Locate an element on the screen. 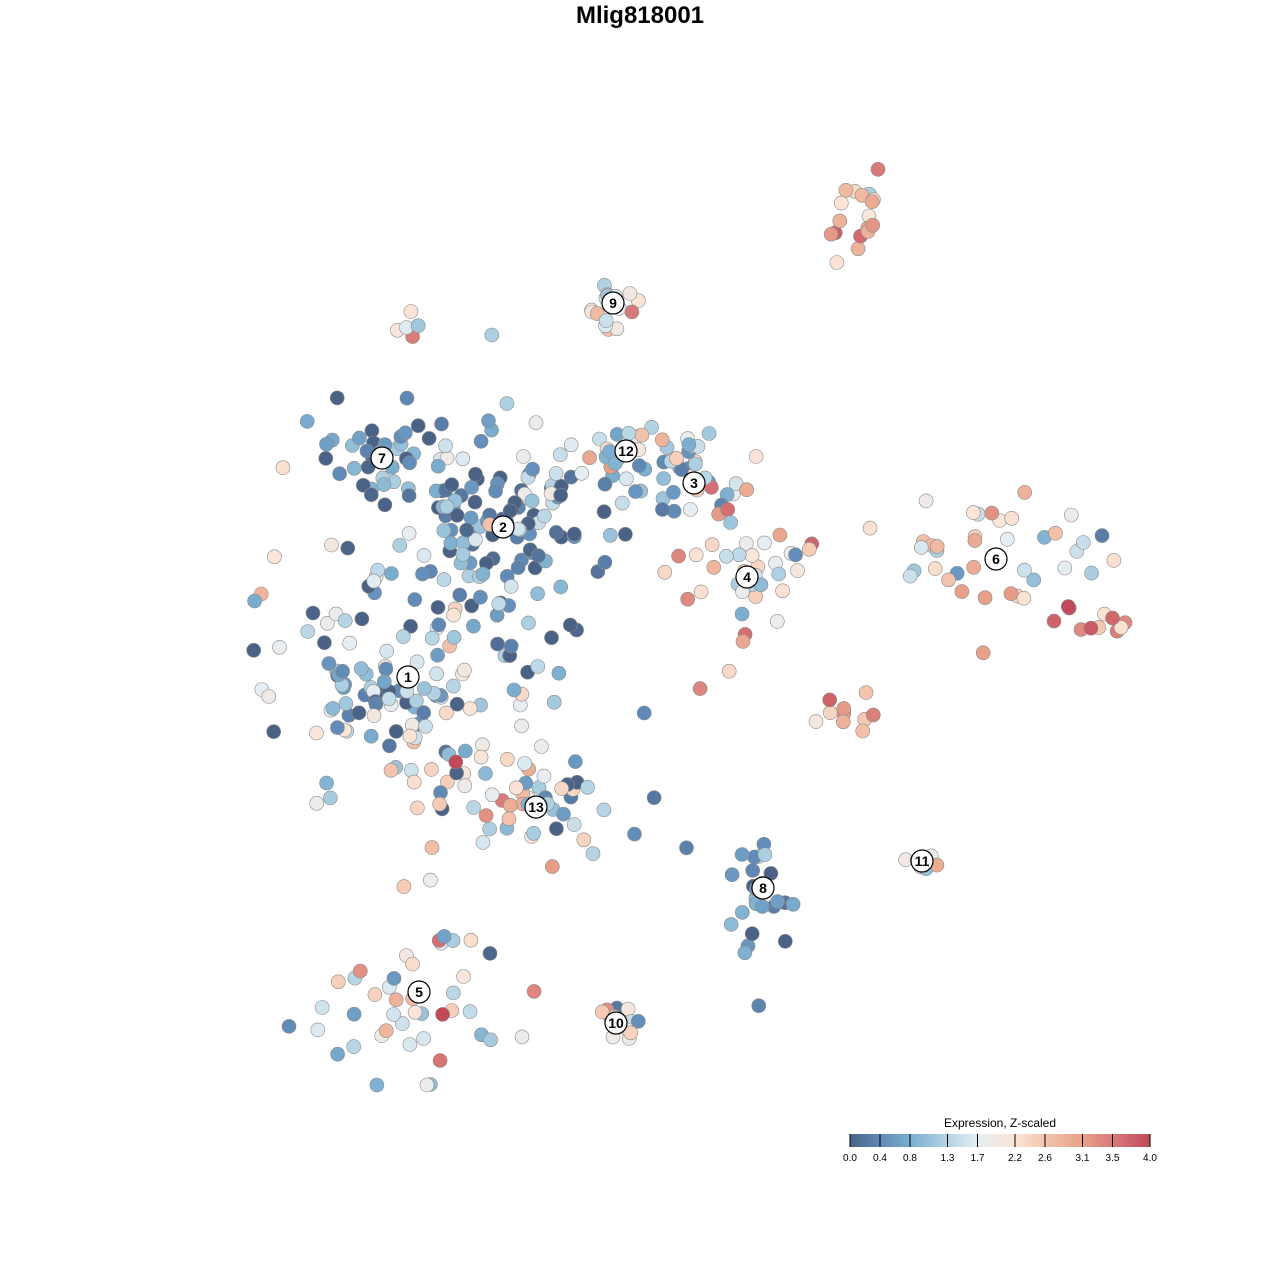  cluster-label-text: 8 is located at coordinates (763, 888).